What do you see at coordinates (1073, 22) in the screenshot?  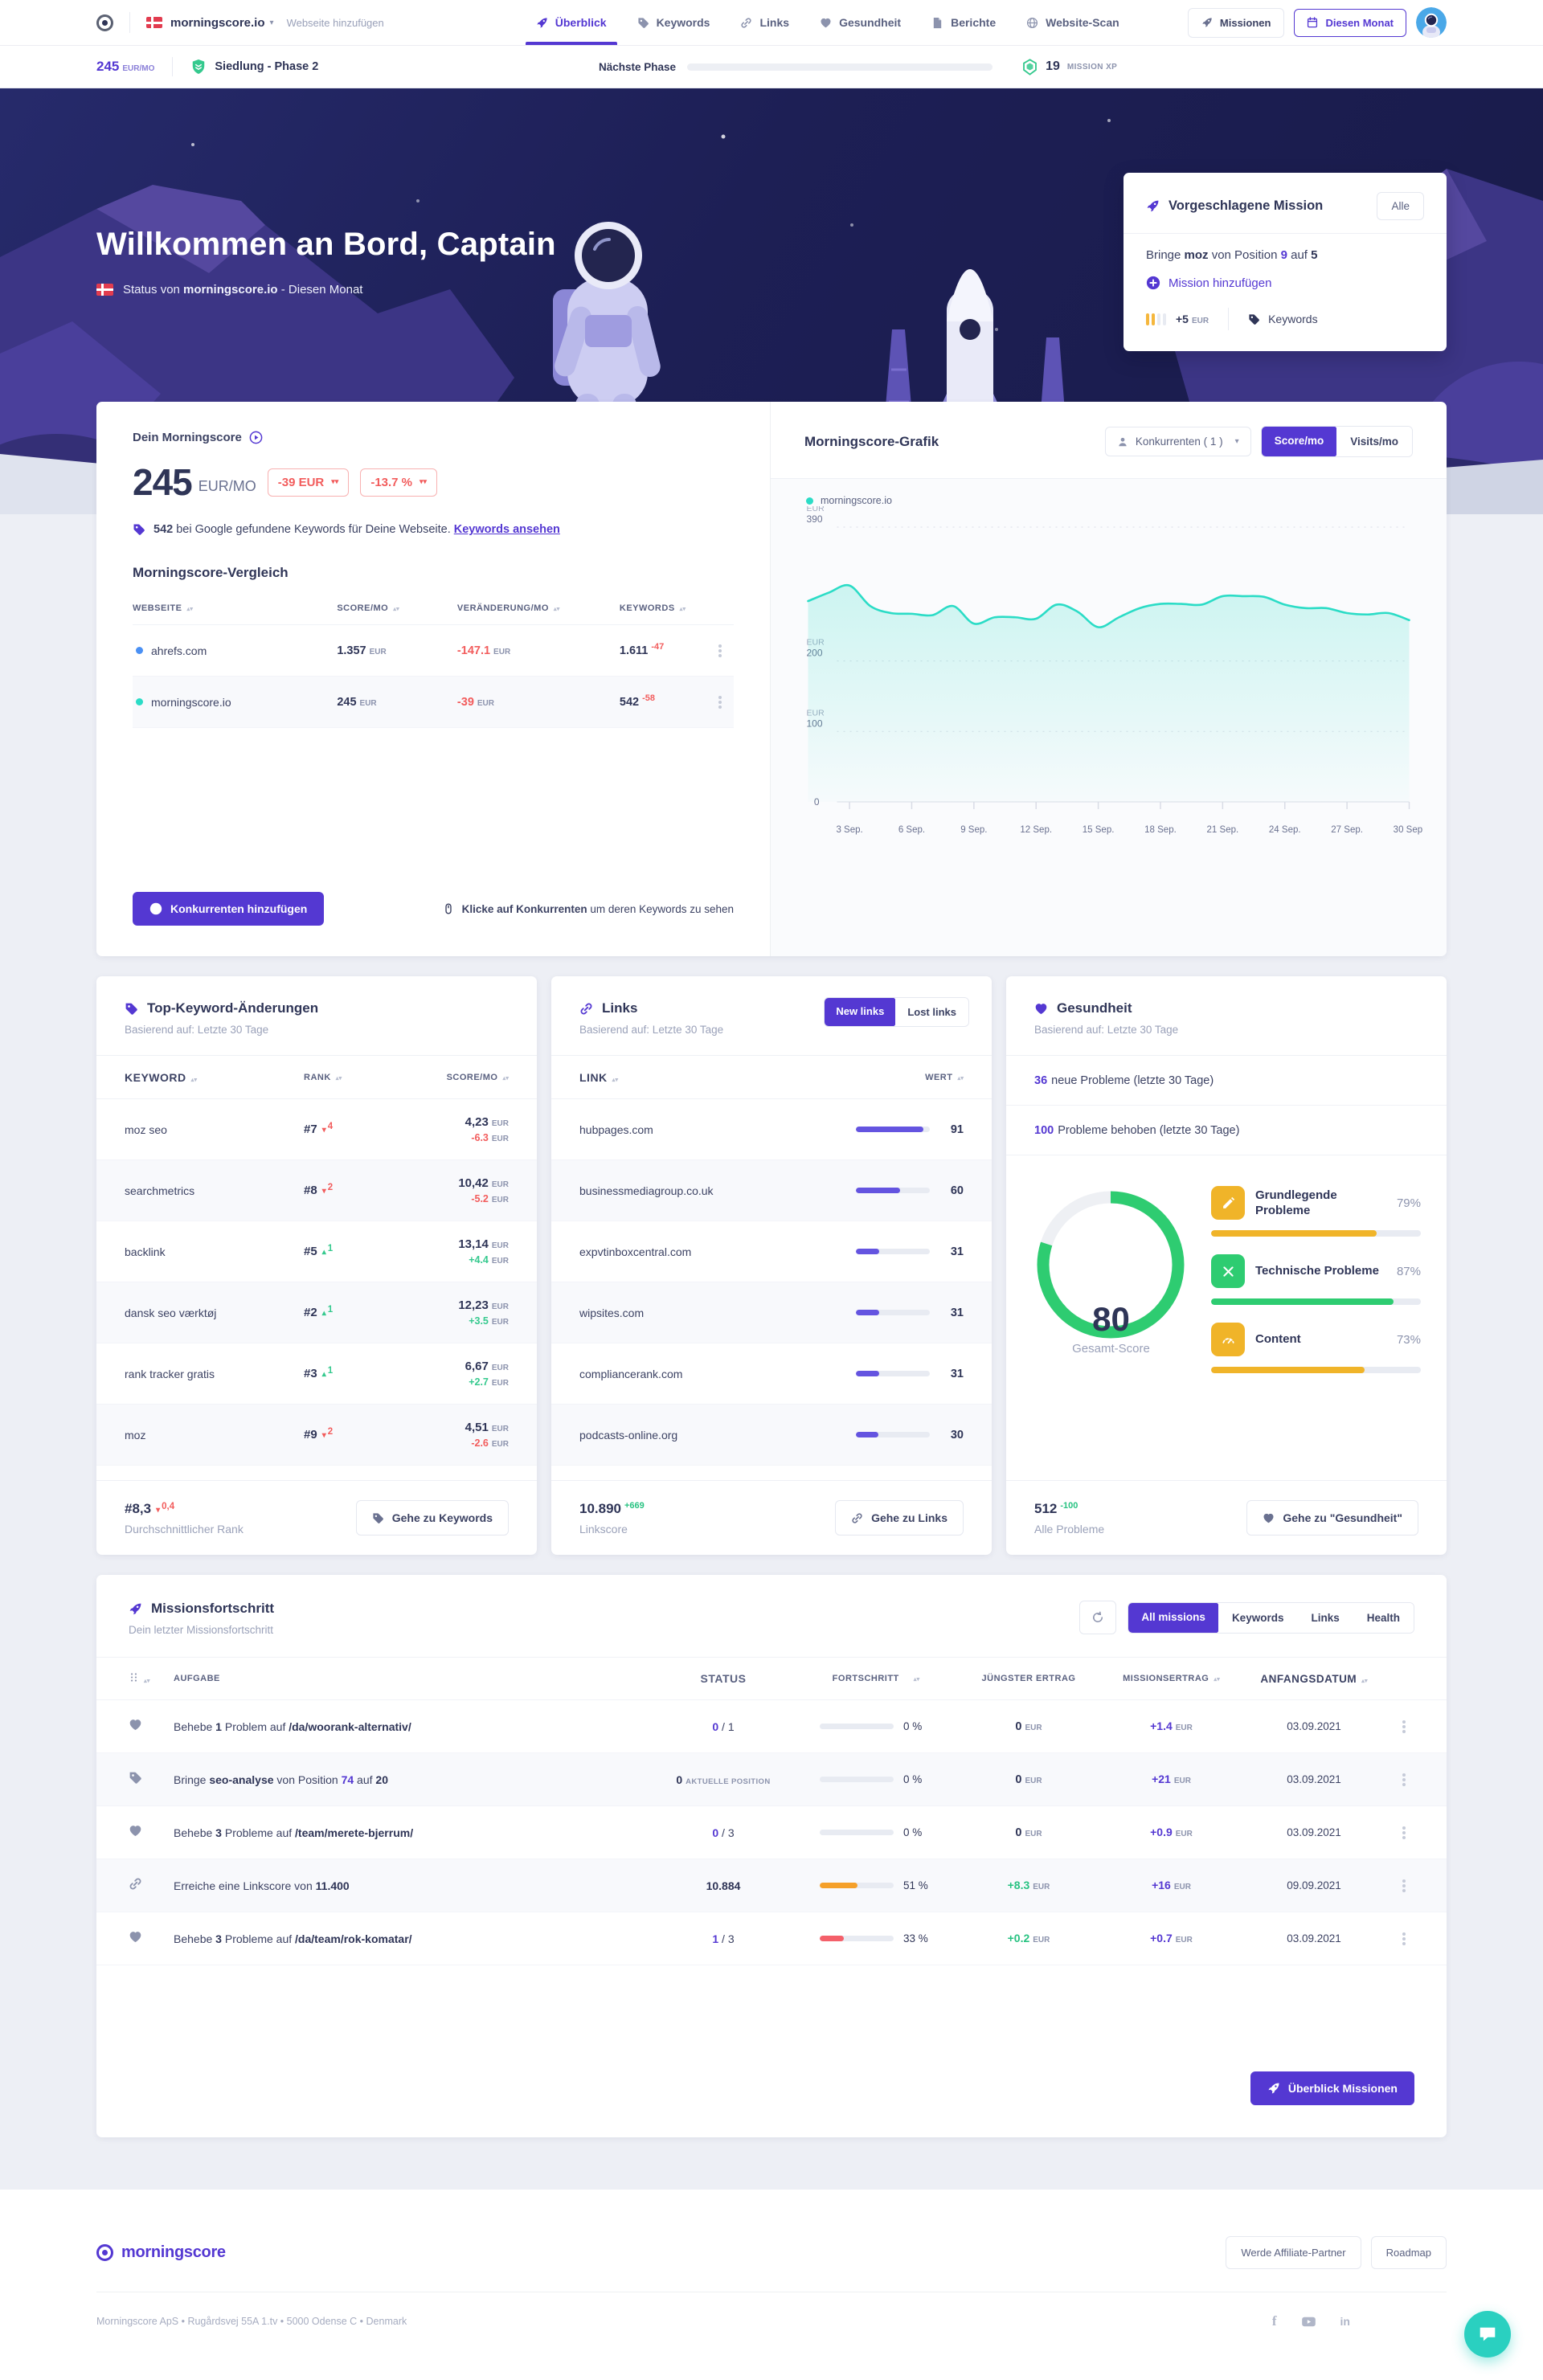 I see `nav-item-website-scan: Website-Scan` at bounding box center [1073, 22].